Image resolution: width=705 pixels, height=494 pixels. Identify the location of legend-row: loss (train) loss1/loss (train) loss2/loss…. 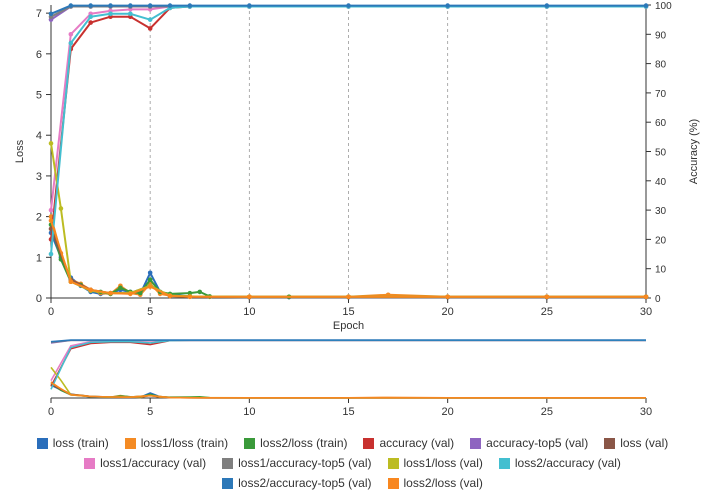
(352, 443).